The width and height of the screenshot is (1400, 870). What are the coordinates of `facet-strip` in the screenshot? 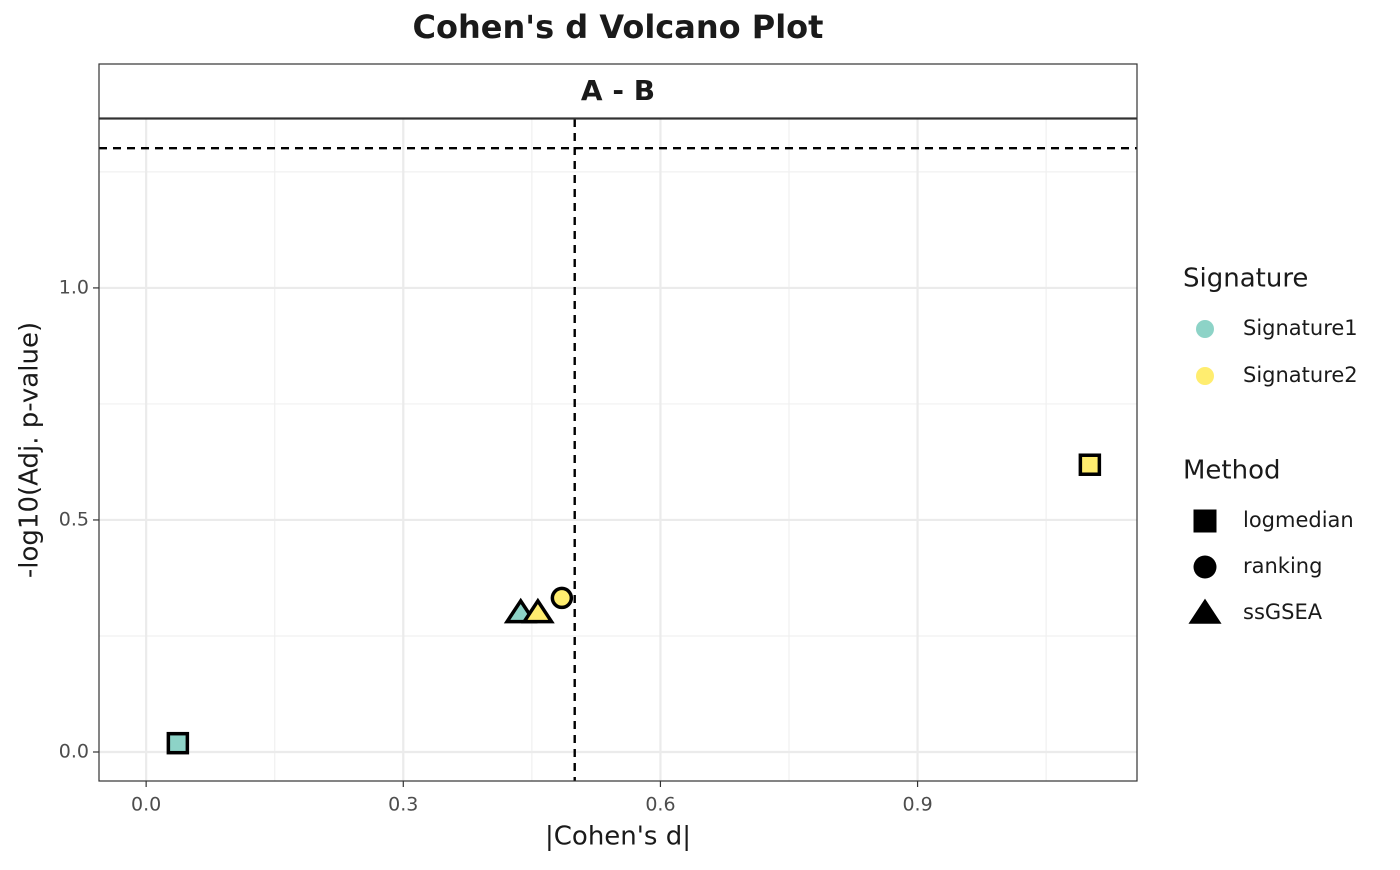 It's located at (618, 91).